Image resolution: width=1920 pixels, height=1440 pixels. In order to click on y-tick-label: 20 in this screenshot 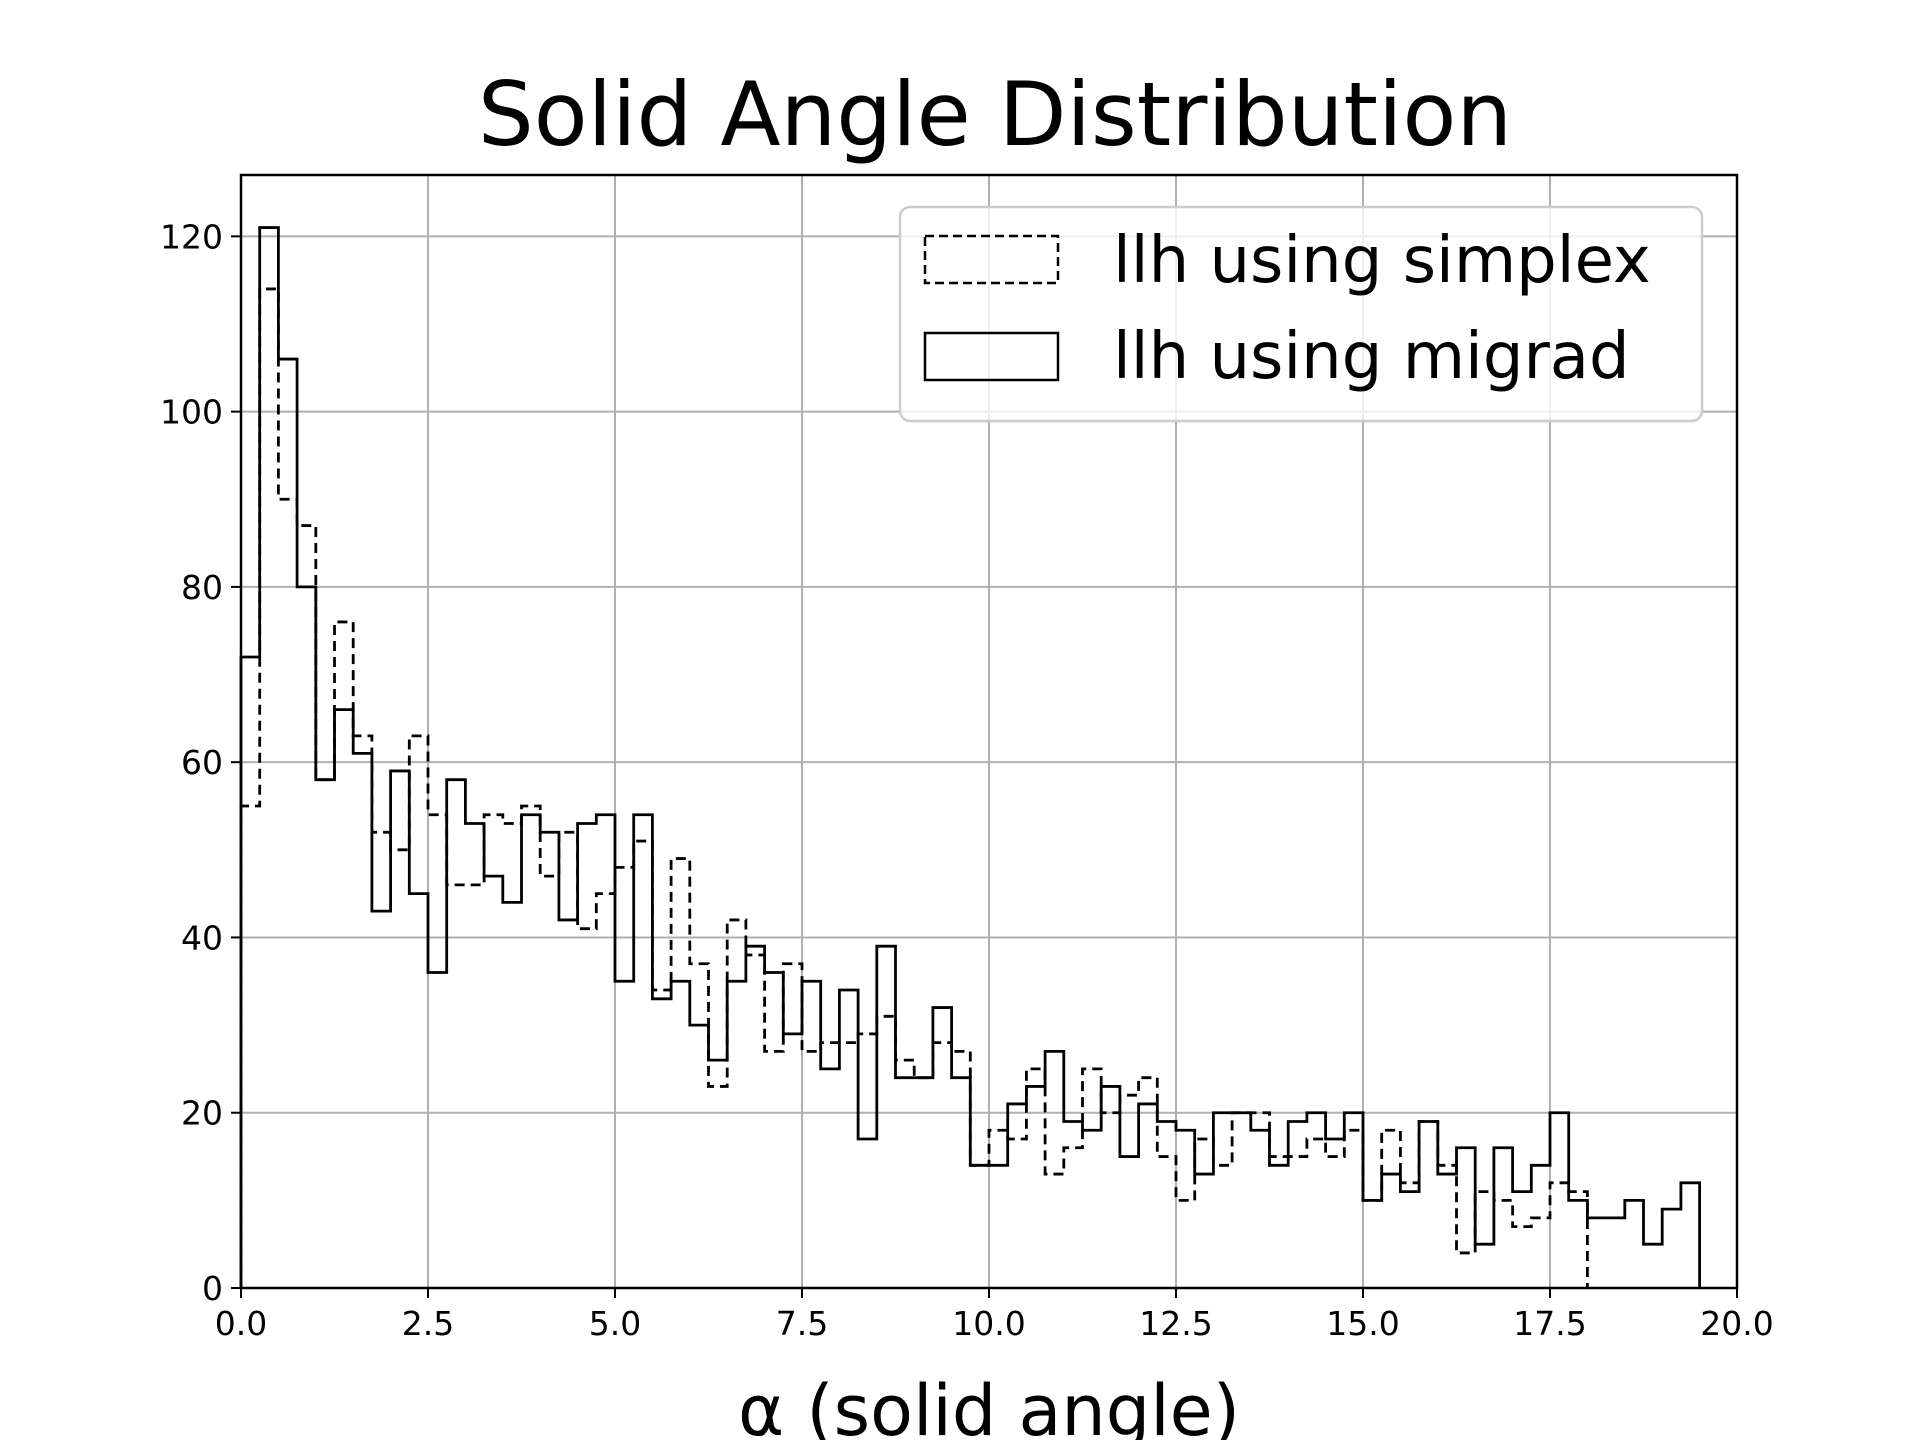, I will do `click(202, 1113)`.